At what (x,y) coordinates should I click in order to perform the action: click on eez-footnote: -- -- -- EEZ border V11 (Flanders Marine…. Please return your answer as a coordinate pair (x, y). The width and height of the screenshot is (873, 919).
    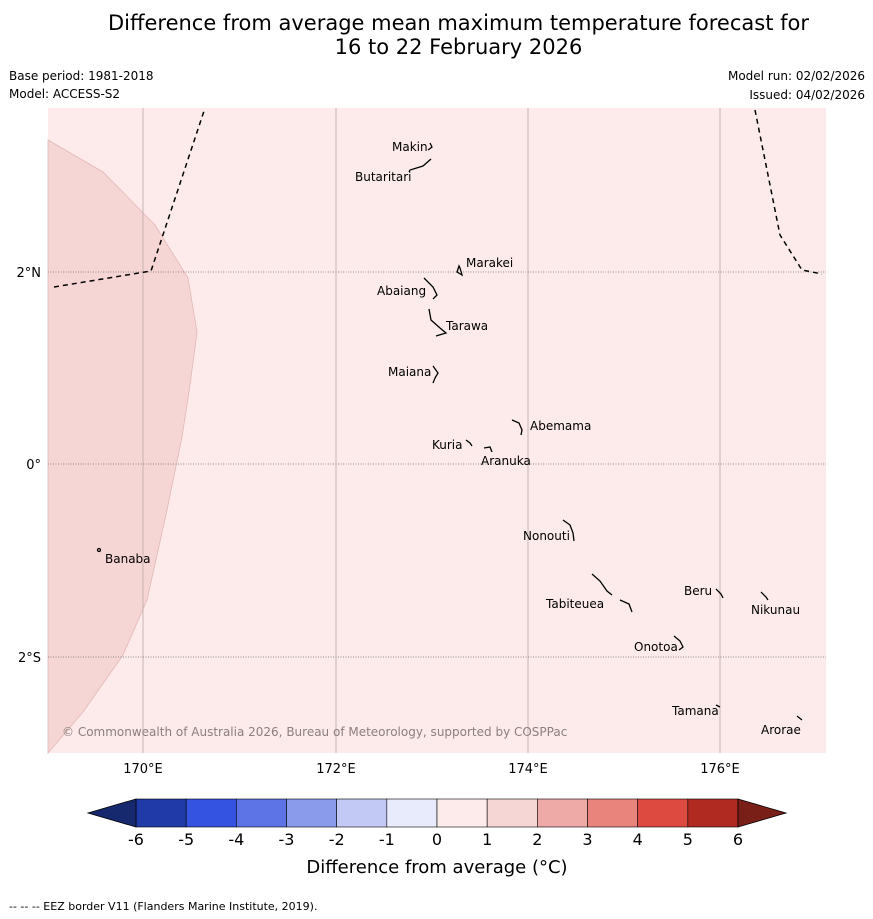
    Looking at the image, I should click on (163, 906).